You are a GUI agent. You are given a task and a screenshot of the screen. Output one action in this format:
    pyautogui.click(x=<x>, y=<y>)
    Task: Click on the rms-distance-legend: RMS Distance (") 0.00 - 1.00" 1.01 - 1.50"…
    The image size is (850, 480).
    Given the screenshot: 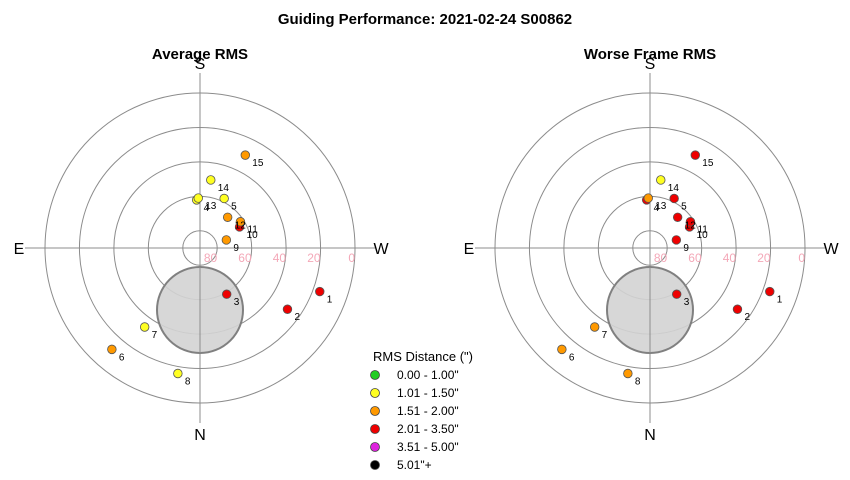 What is the action you would take?
    pyautogui.click(x=421, y=410)
    